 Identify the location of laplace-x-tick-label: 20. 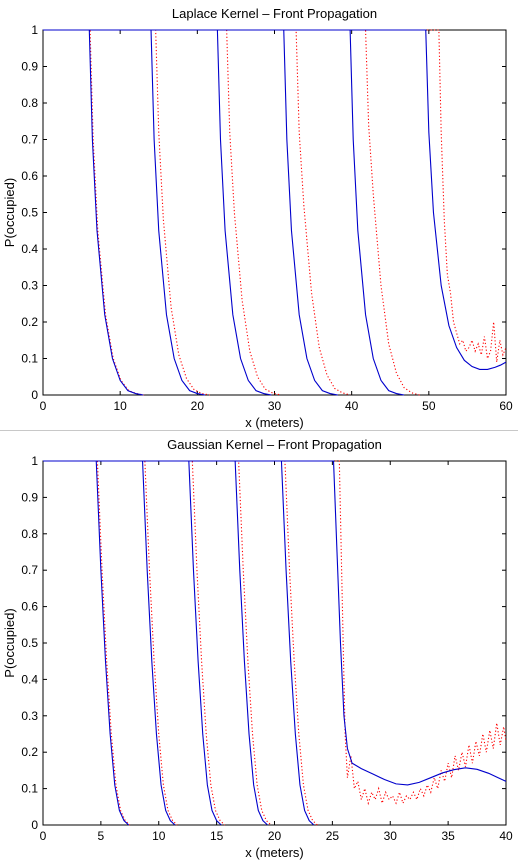
(198, 406).